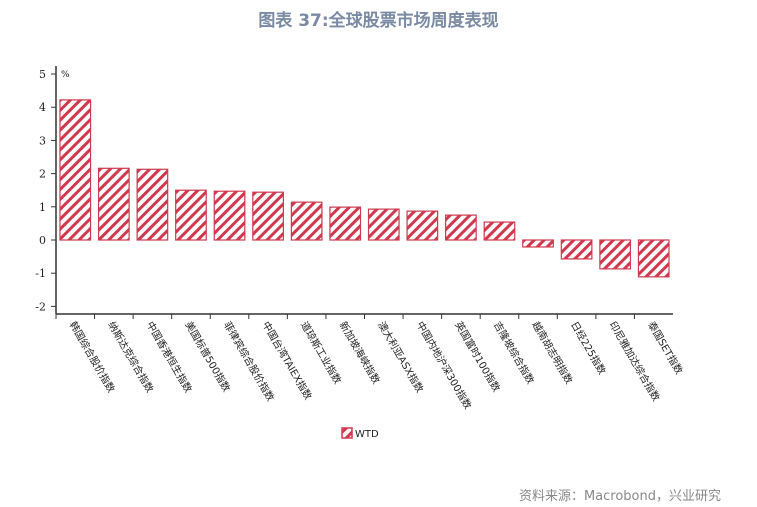  Describe the element at coordinates (40, 306) in the screenshot. I see `y-tick-label: -2` at that location.